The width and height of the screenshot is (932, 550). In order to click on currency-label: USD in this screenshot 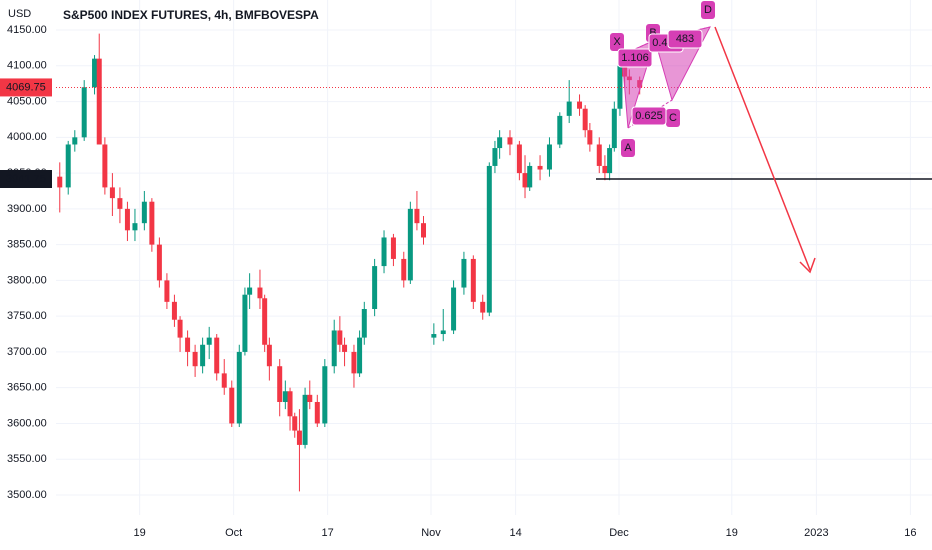, I will do `click(19, 14)`.